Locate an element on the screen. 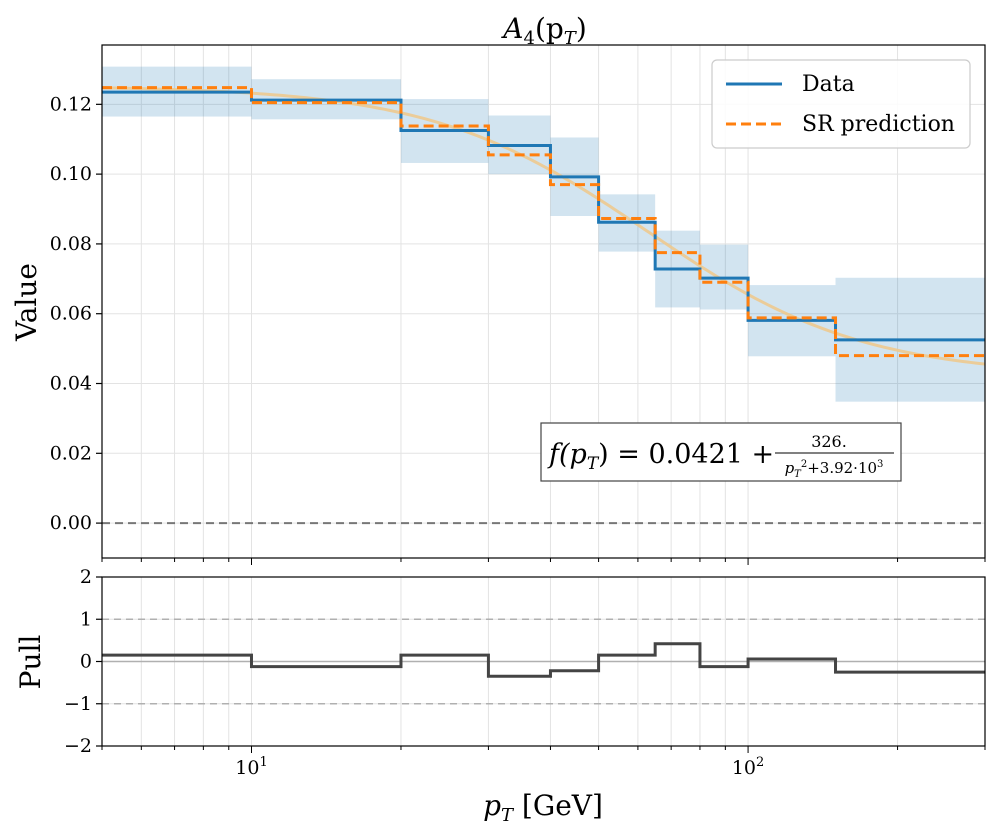 Image resolution: width=996 pixels, height=833 pixels. main-y-ticks: 0.00 0.02 0.04 0.06 0.08 0.10 0.12 is located at coordinates (76, 313).